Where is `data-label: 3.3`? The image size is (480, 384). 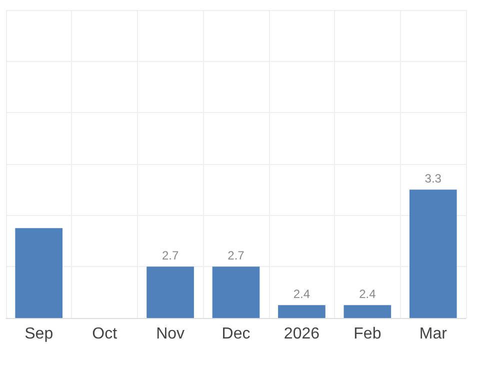
data-label: 3.3 is located at coordinates (433, 179).